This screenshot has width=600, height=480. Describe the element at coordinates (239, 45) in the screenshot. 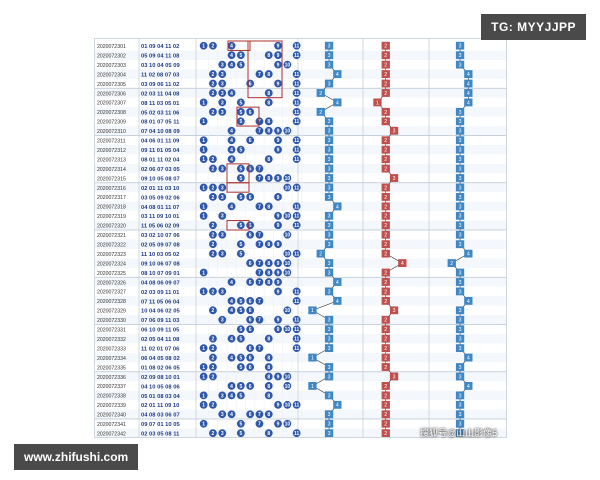

I see `highlight-box` at that location.